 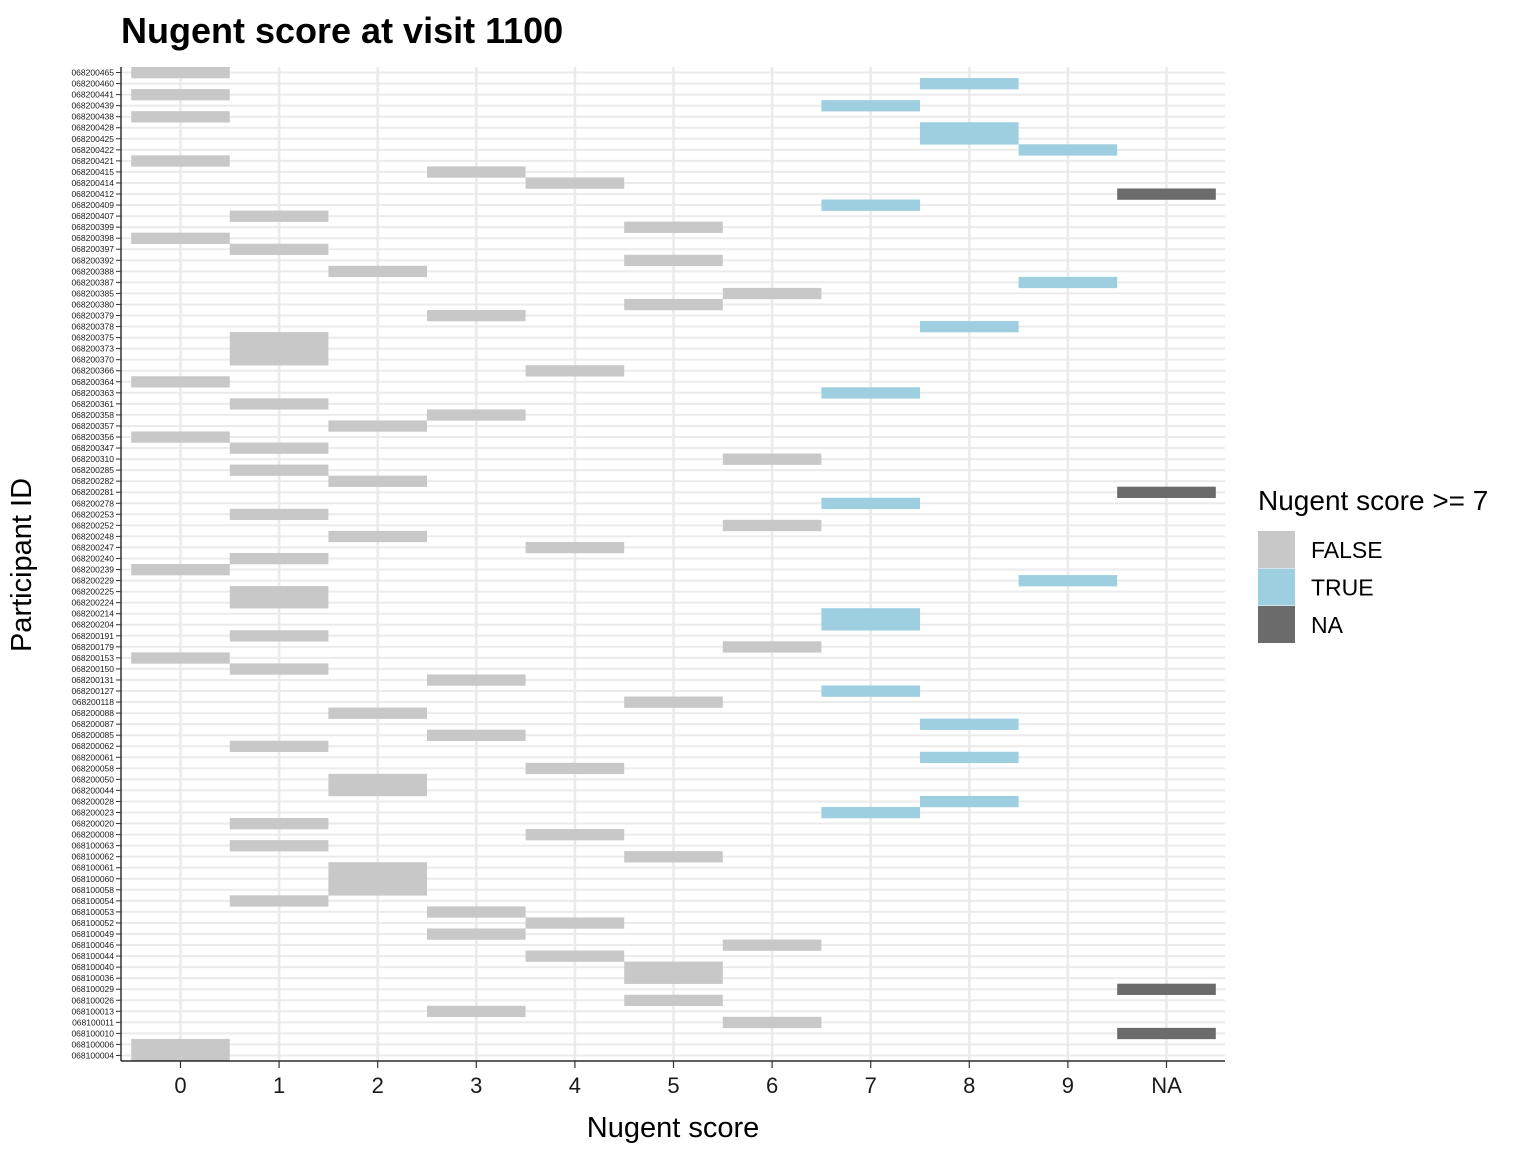 I want to click on y-tick-label: 068200364, so click(x=92, y=382).